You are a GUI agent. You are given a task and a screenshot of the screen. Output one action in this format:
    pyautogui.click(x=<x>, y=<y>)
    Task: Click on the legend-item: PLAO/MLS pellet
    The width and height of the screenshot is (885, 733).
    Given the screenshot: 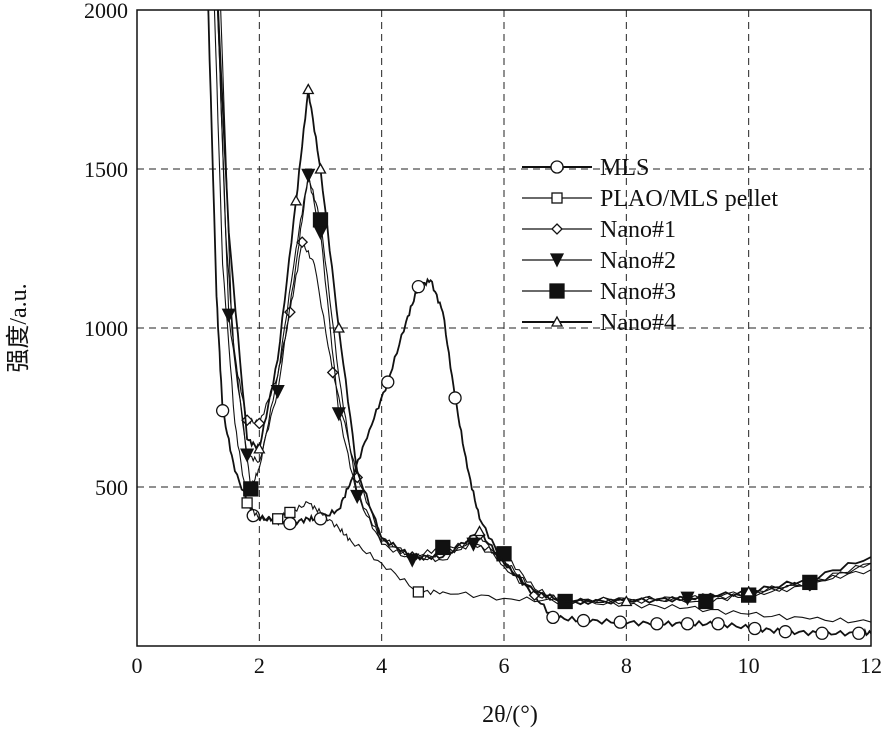 What is the action you would take?
    pyautogui.click(x=650, y=199)
    